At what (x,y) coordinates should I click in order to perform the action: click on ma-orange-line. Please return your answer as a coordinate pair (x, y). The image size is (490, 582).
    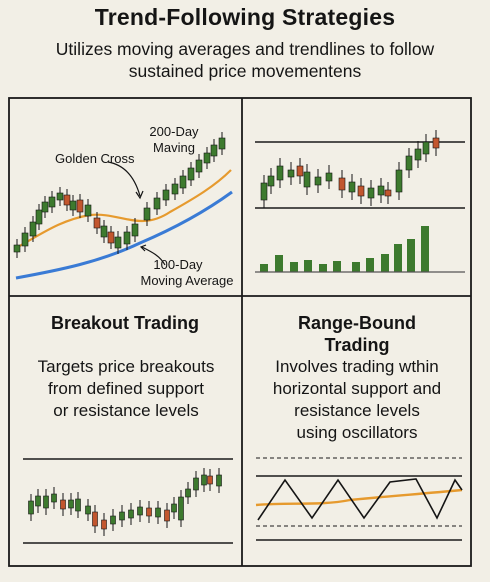
    Looking at the image, I should click on (123, 209).